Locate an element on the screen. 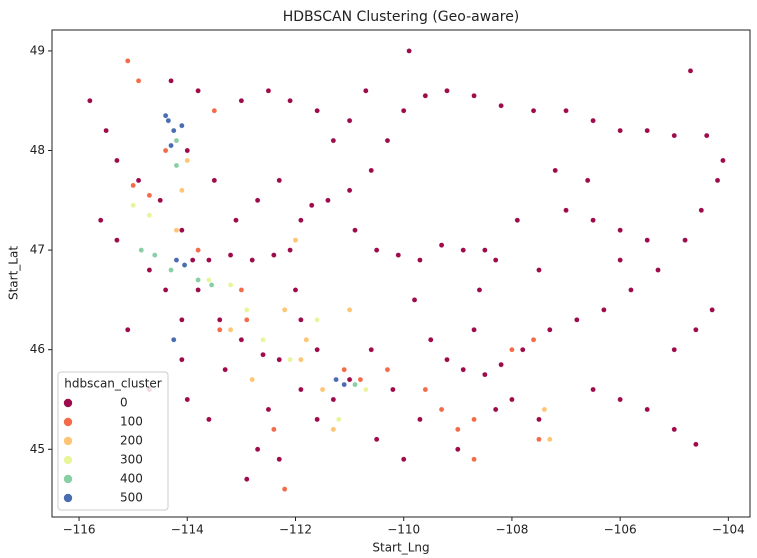  x-tick-label: −114 is located at coordinates (187, 530).